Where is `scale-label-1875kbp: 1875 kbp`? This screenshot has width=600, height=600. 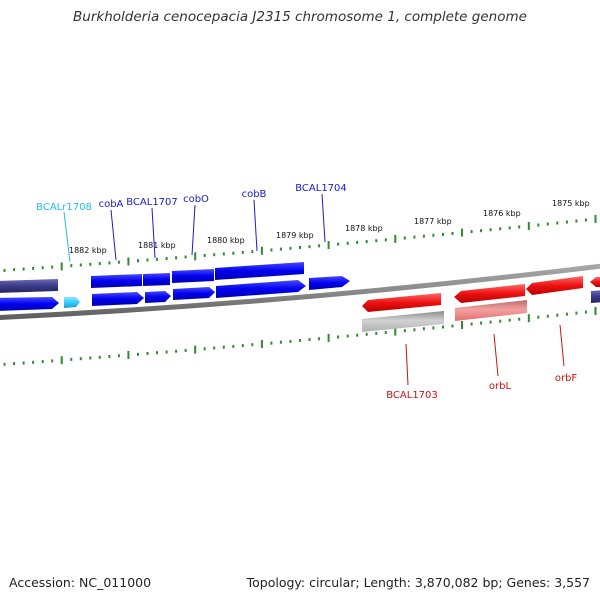
scale-label-1875kbp: 1875 kbp is located at coordinates (571, 203).